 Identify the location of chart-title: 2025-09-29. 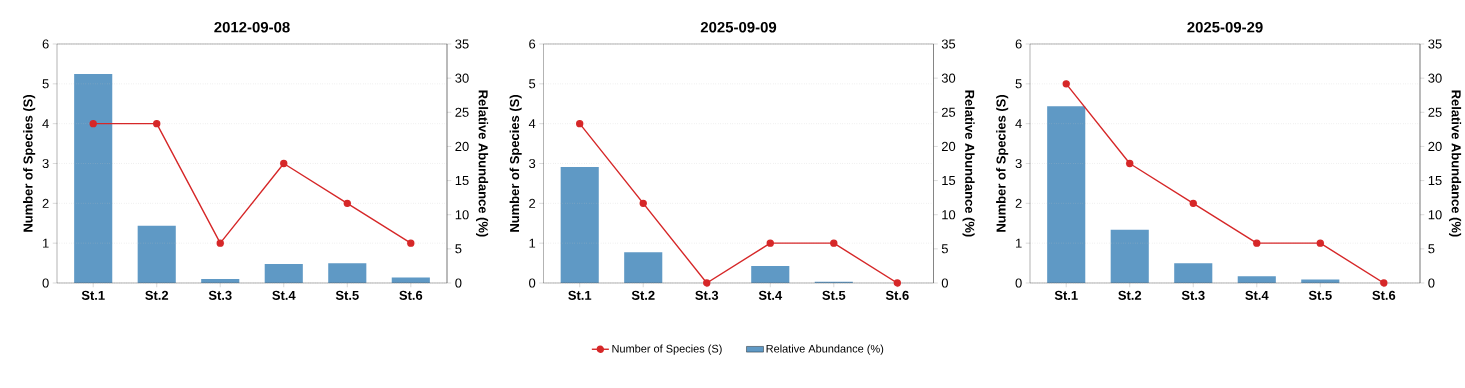
(1225, 27).